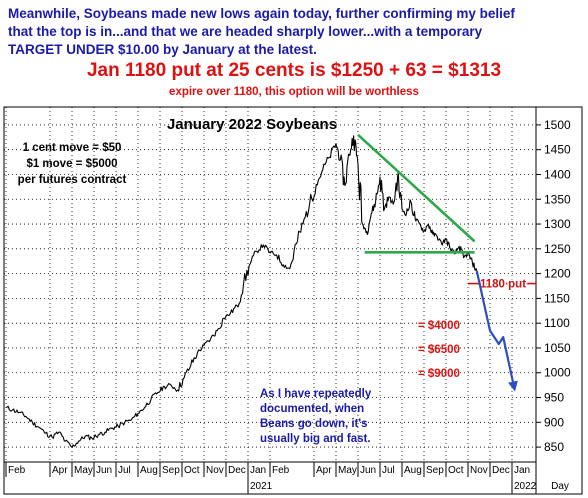 Image resolution: width=588 pixels, height=498 pixels. I want to click on y-tick-label: 900, so click(554, 422).